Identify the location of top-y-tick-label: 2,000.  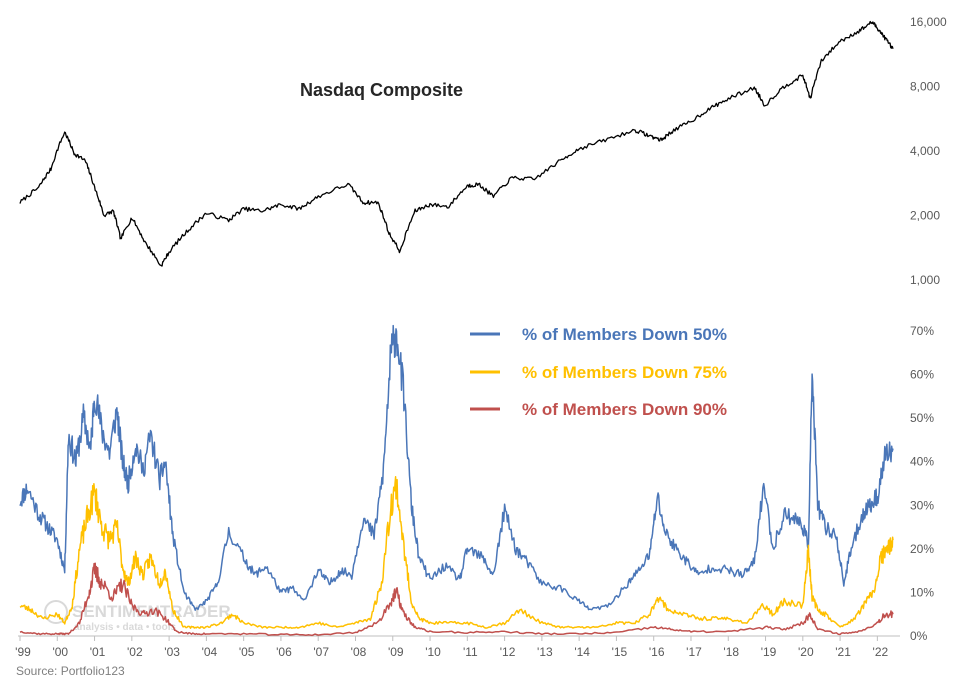
(925, 216).